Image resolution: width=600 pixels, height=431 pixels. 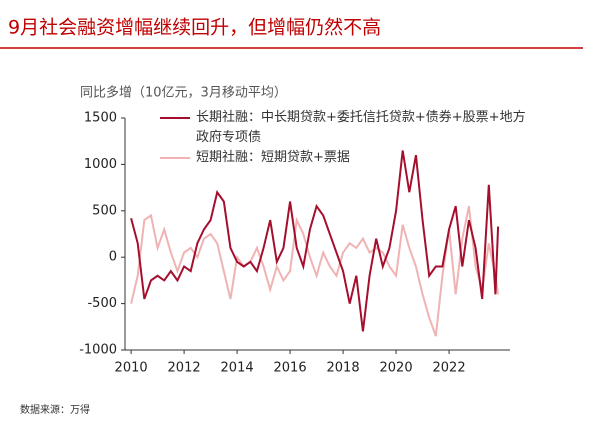 I want to click on x-tick-label: 2012, so click(x=184, y=368).